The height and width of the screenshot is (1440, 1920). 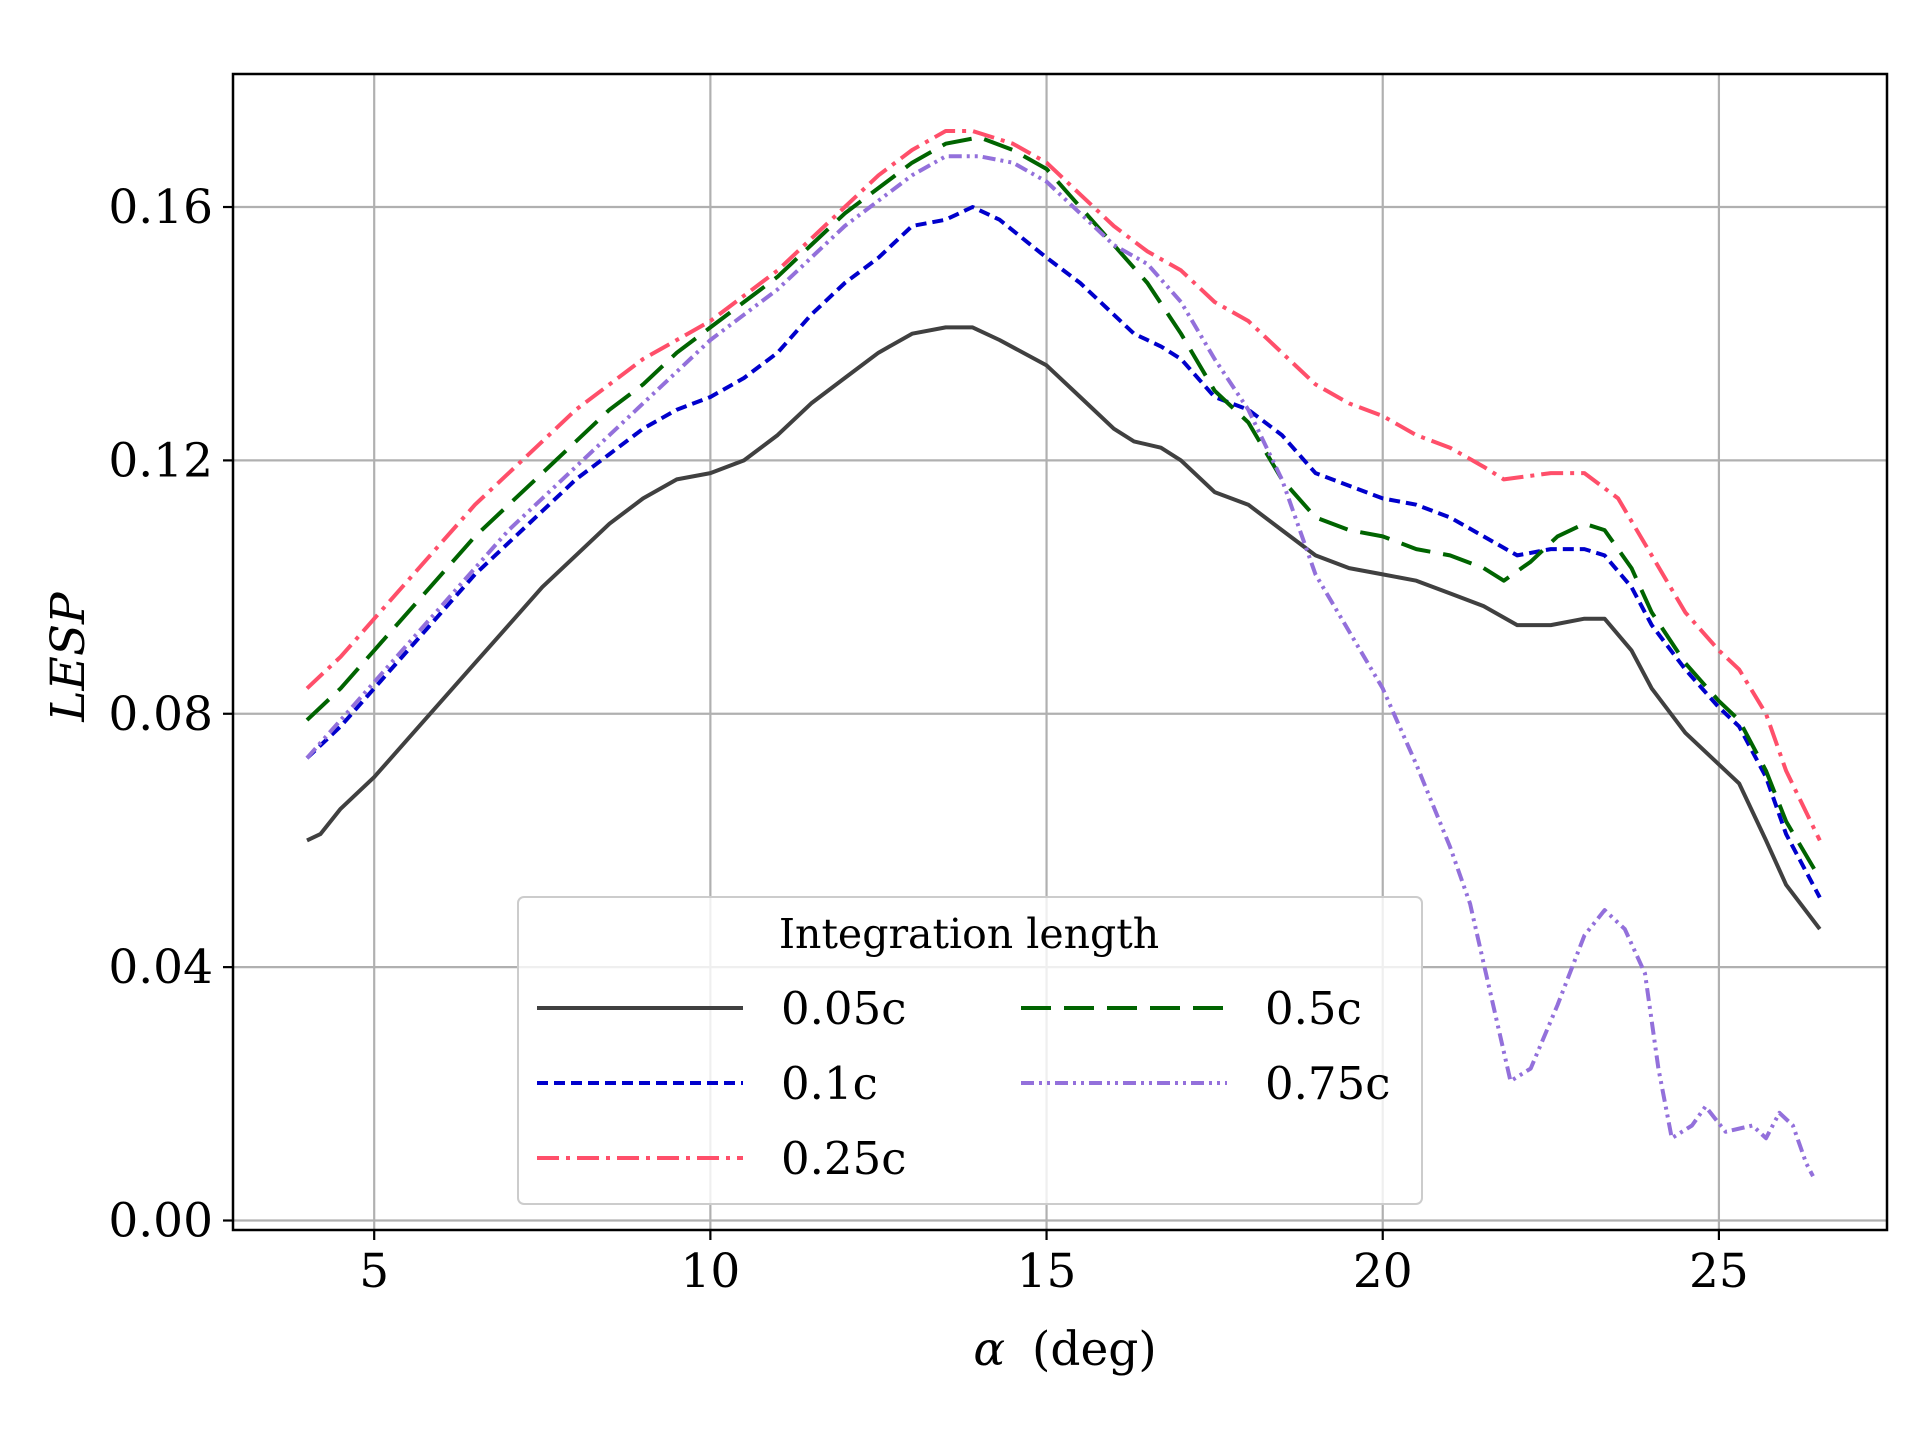 I want to click on legend-label: 0.5c, so click(x=1313, y=1008).